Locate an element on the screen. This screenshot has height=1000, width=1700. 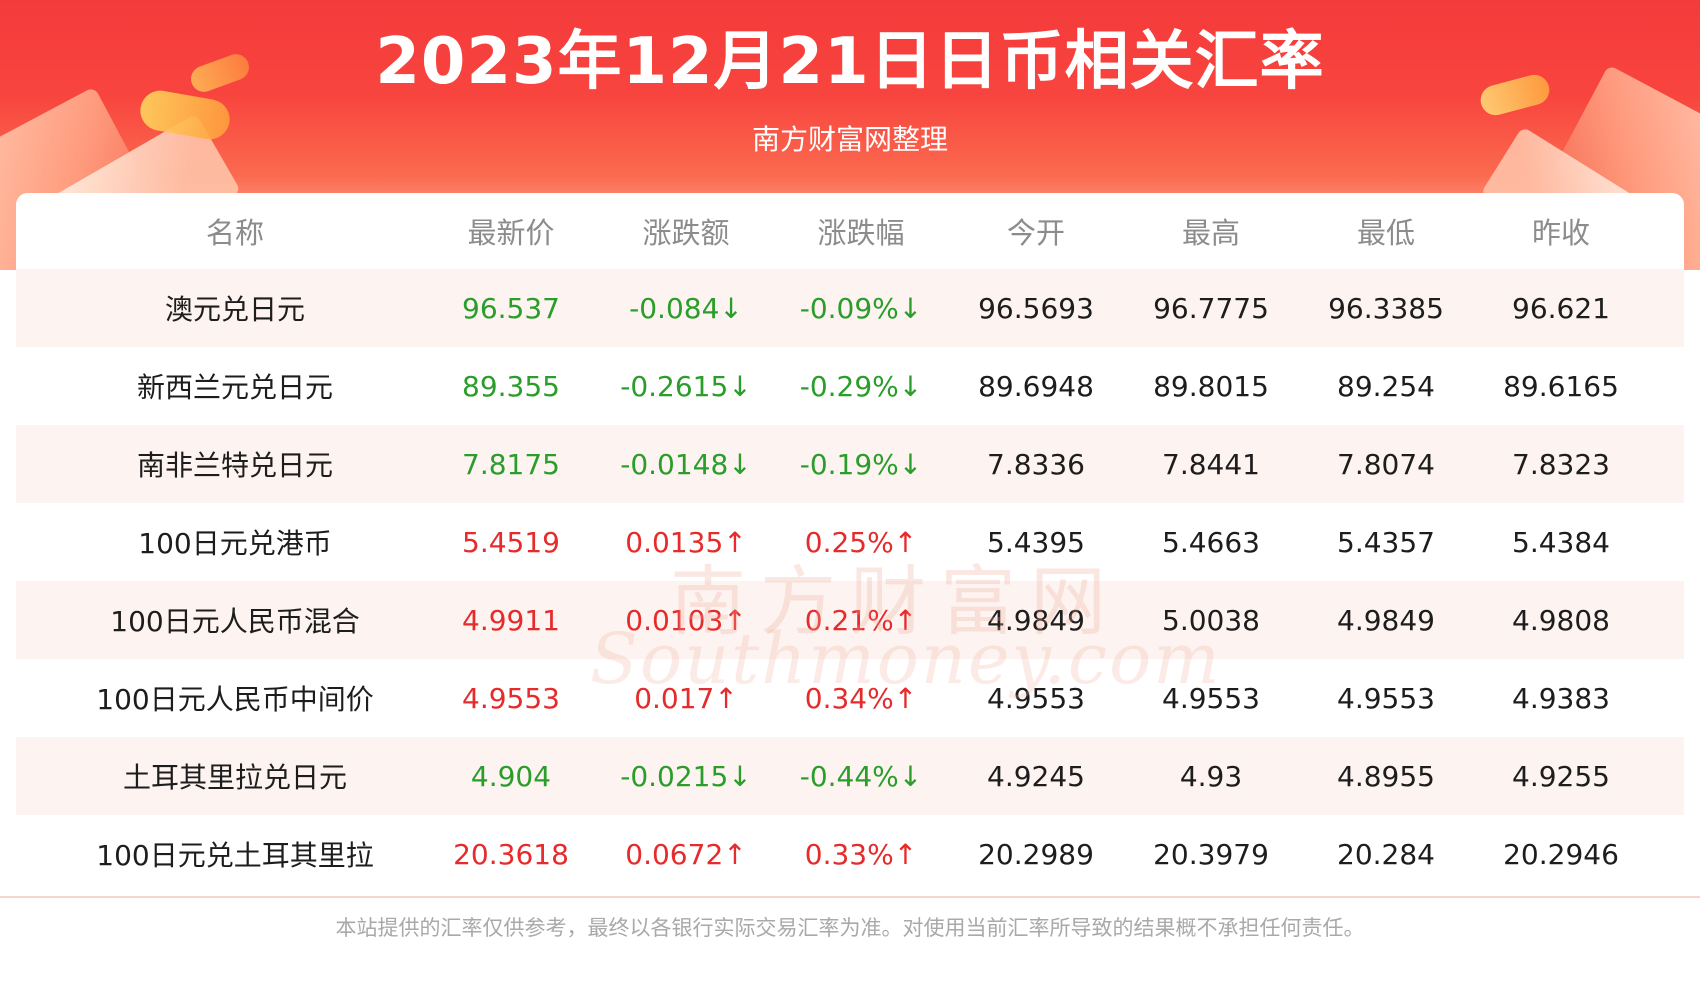
table-header-row: 名称 最新价 涨跌额 涨跌幅 今开 最高 最低 昨收 is located at coordinates (850, 231).